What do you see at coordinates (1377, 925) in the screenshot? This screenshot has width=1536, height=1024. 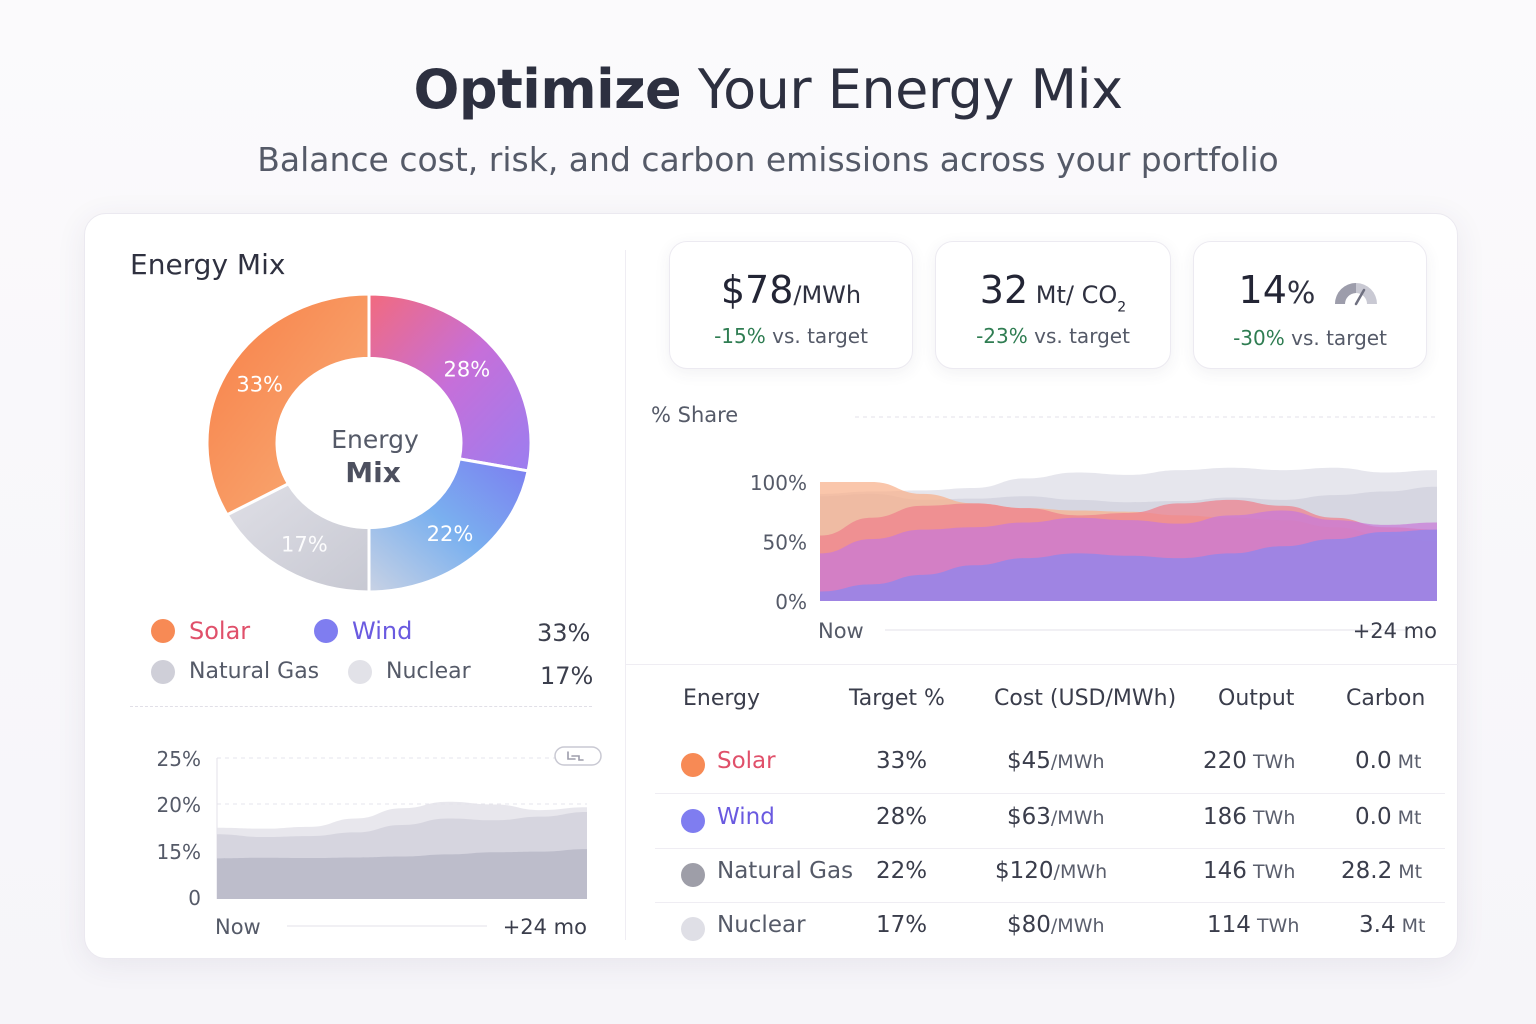 I see `row-carbon-value: 3.4` at bounding box center [1377, 925].